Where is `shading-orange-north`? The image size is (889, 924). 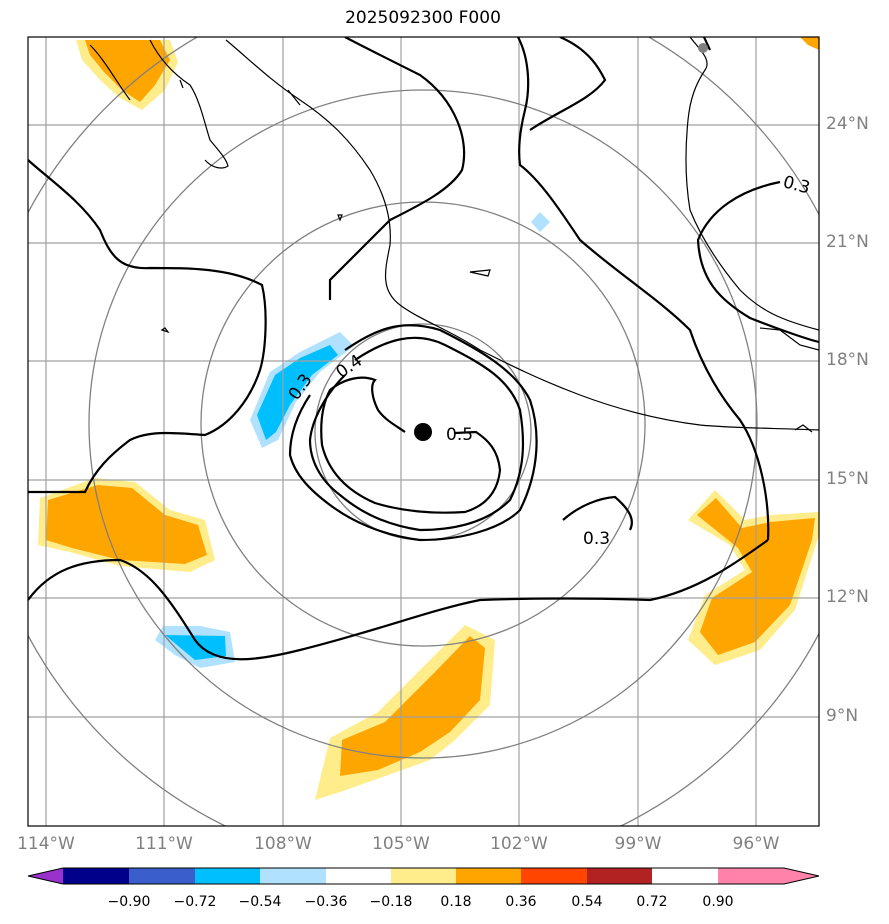 shading-orange-north is located at coordinates (127, 75).